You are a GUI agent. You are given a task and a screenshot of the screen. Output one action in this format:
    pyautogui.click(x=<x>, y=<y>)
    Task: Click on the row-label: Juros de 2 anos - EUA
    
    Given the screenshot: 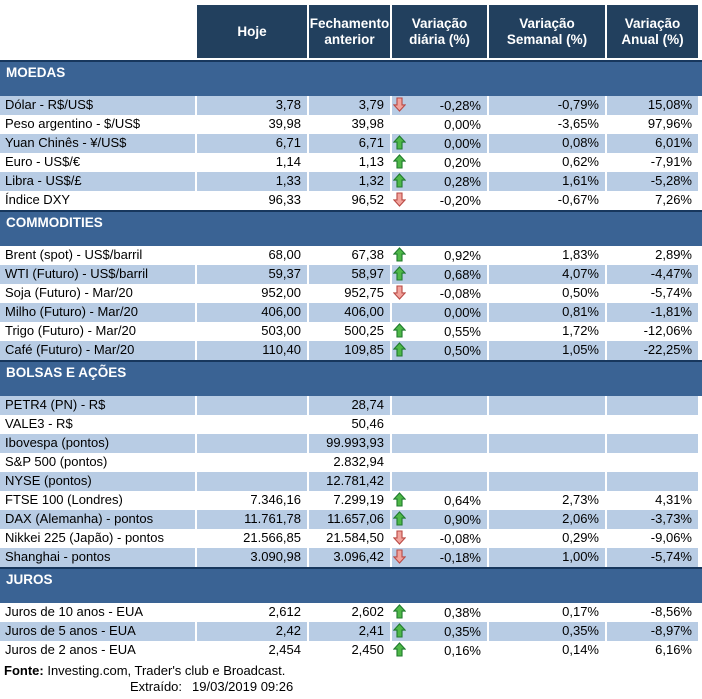 What is the action you would take?
    pyautogui.click(x=70, y=649)
    